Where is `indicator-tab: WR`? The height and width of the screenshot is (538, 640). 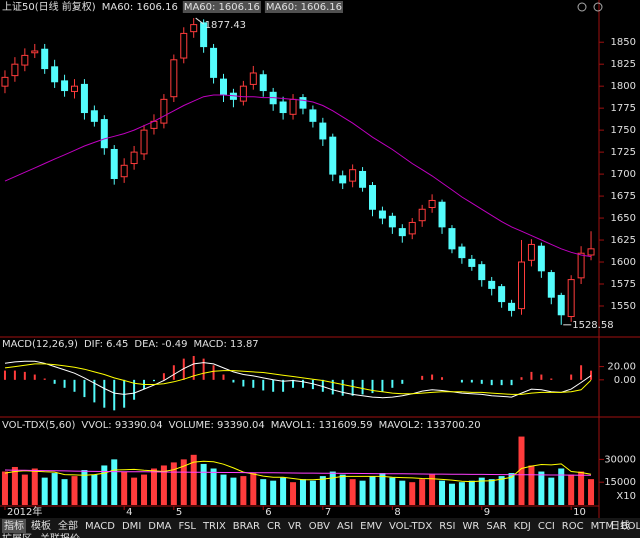
indicator-tab: WR is located at coordinates (470, 526).